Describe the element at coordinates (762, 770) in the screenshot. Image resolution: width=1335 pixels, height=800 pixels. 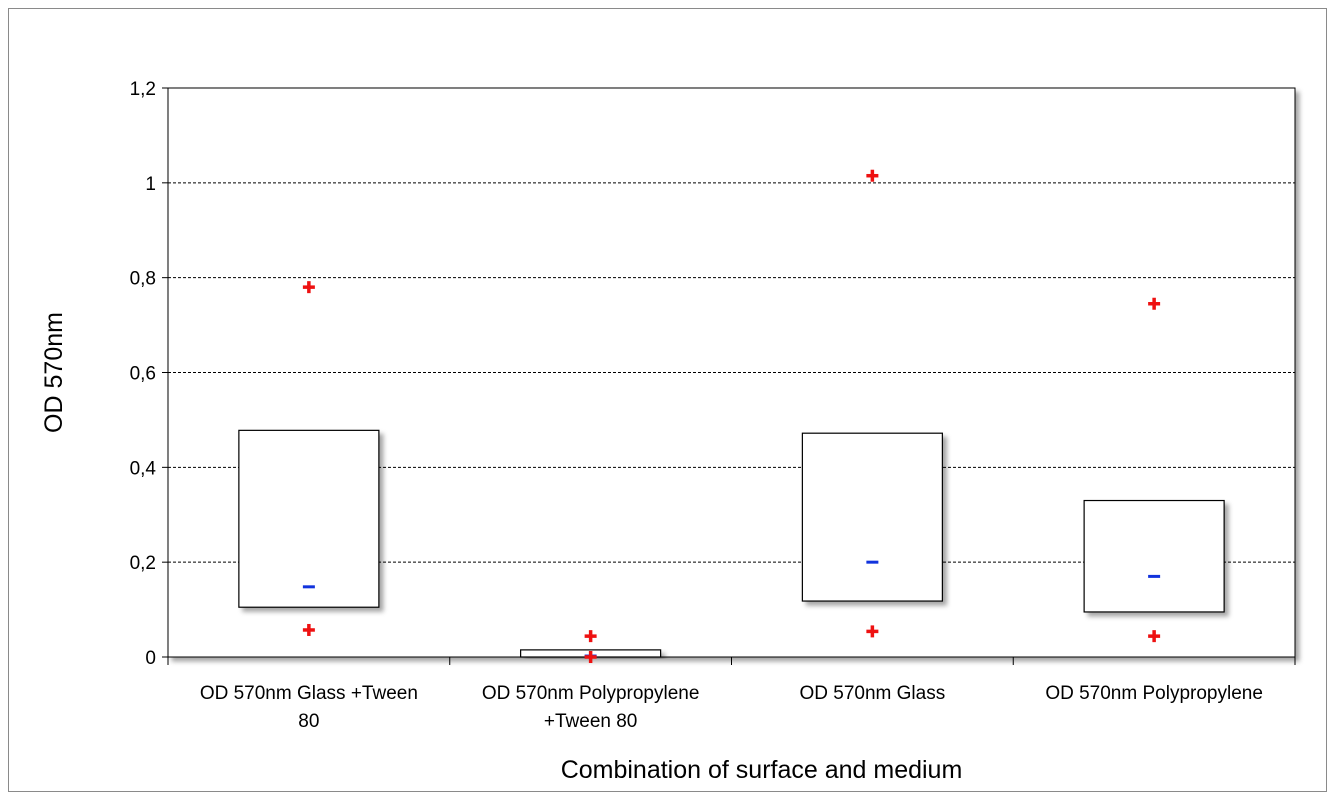
I see `x-axis-title: Combination of surface and medium` at that location.